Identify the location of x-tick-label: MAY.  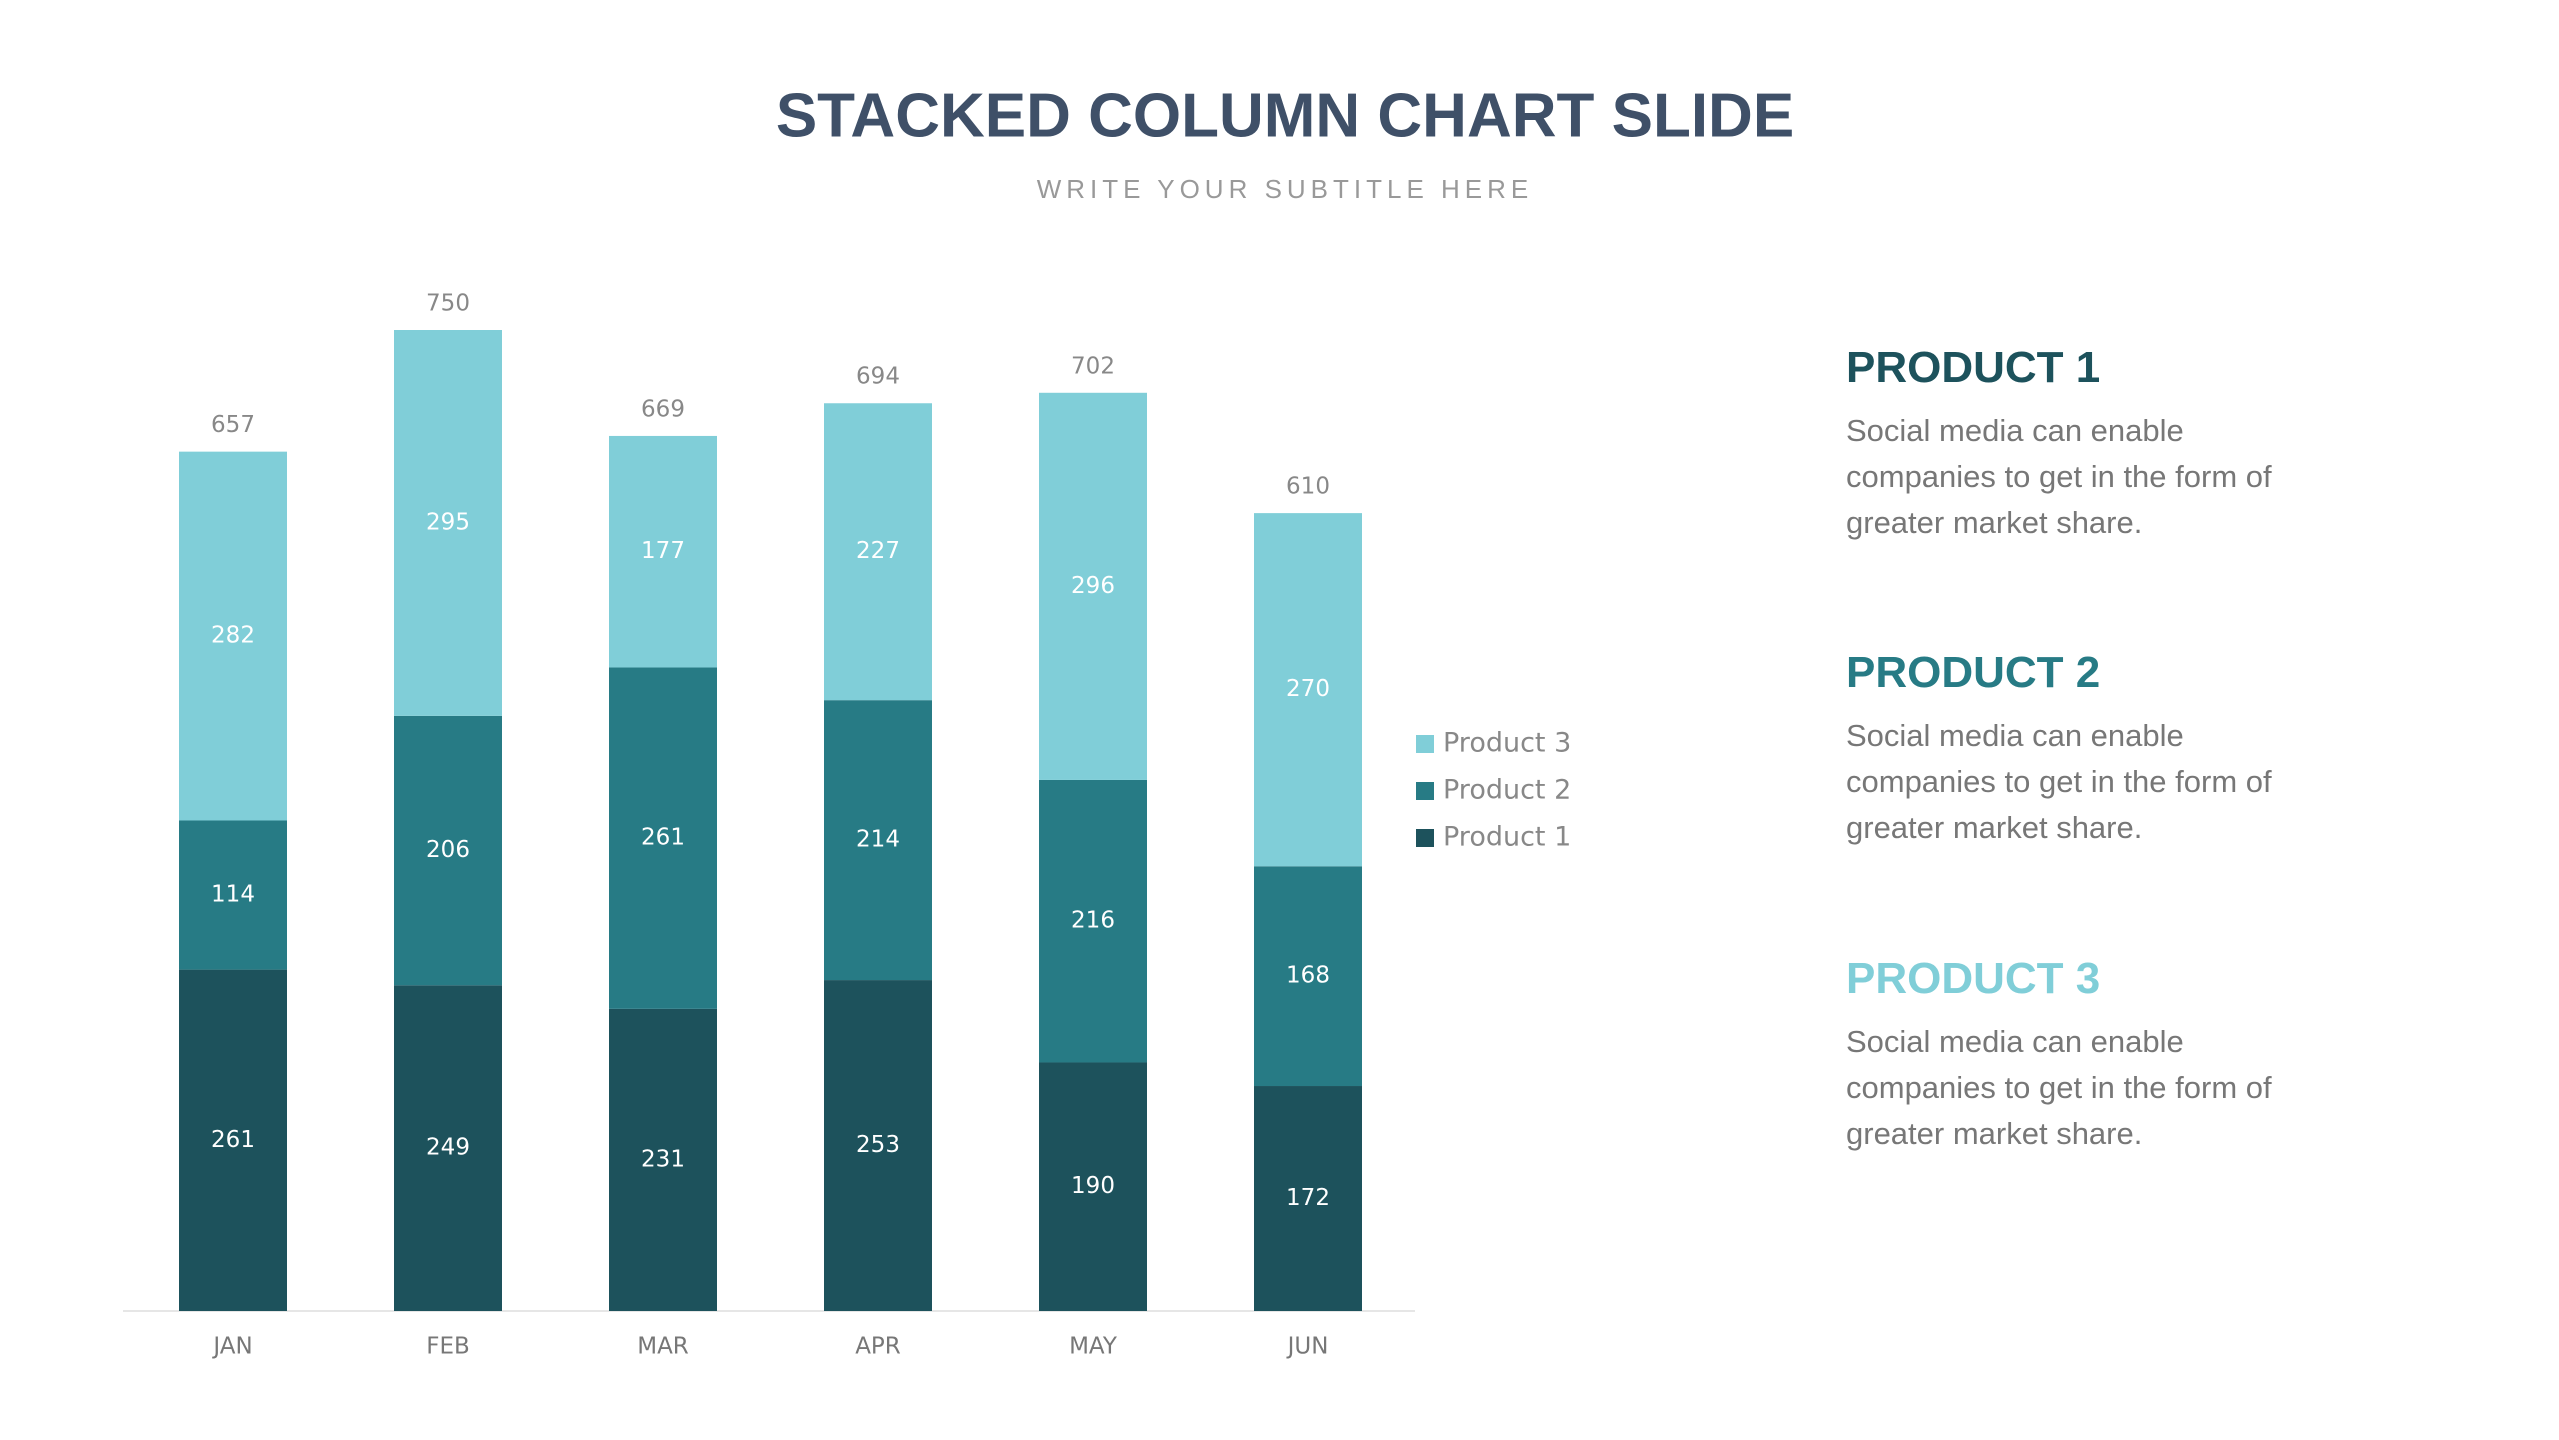
(1093, 1347).